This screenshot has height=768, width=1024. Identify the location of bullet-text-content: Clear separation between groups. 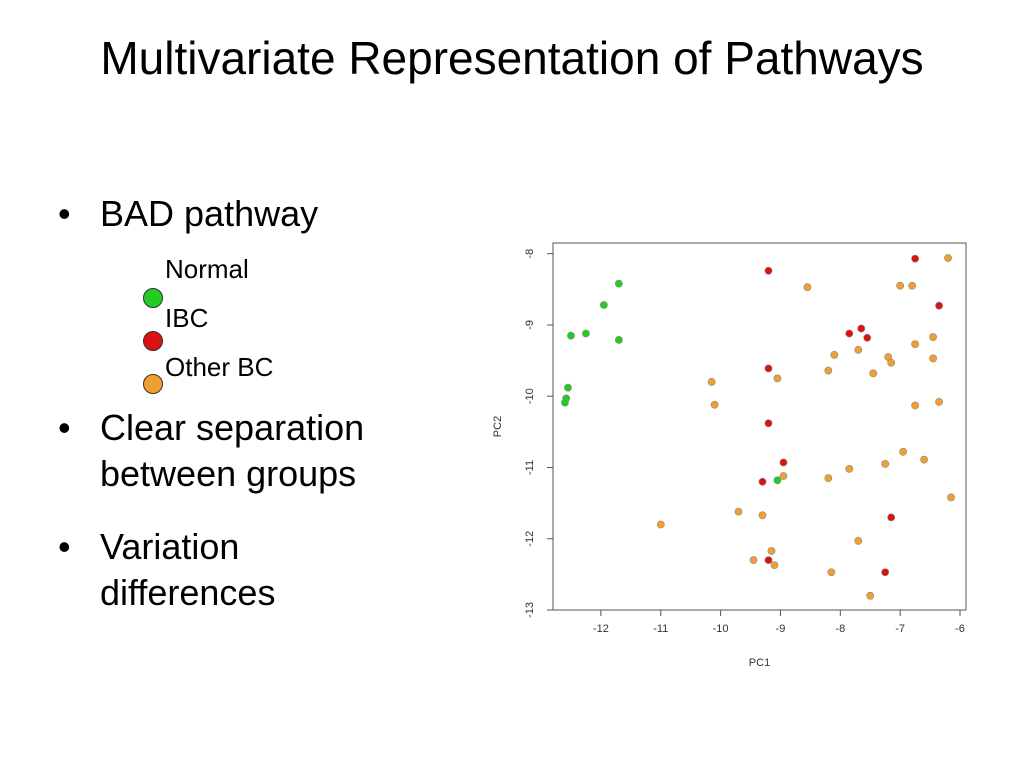
(232, 450).